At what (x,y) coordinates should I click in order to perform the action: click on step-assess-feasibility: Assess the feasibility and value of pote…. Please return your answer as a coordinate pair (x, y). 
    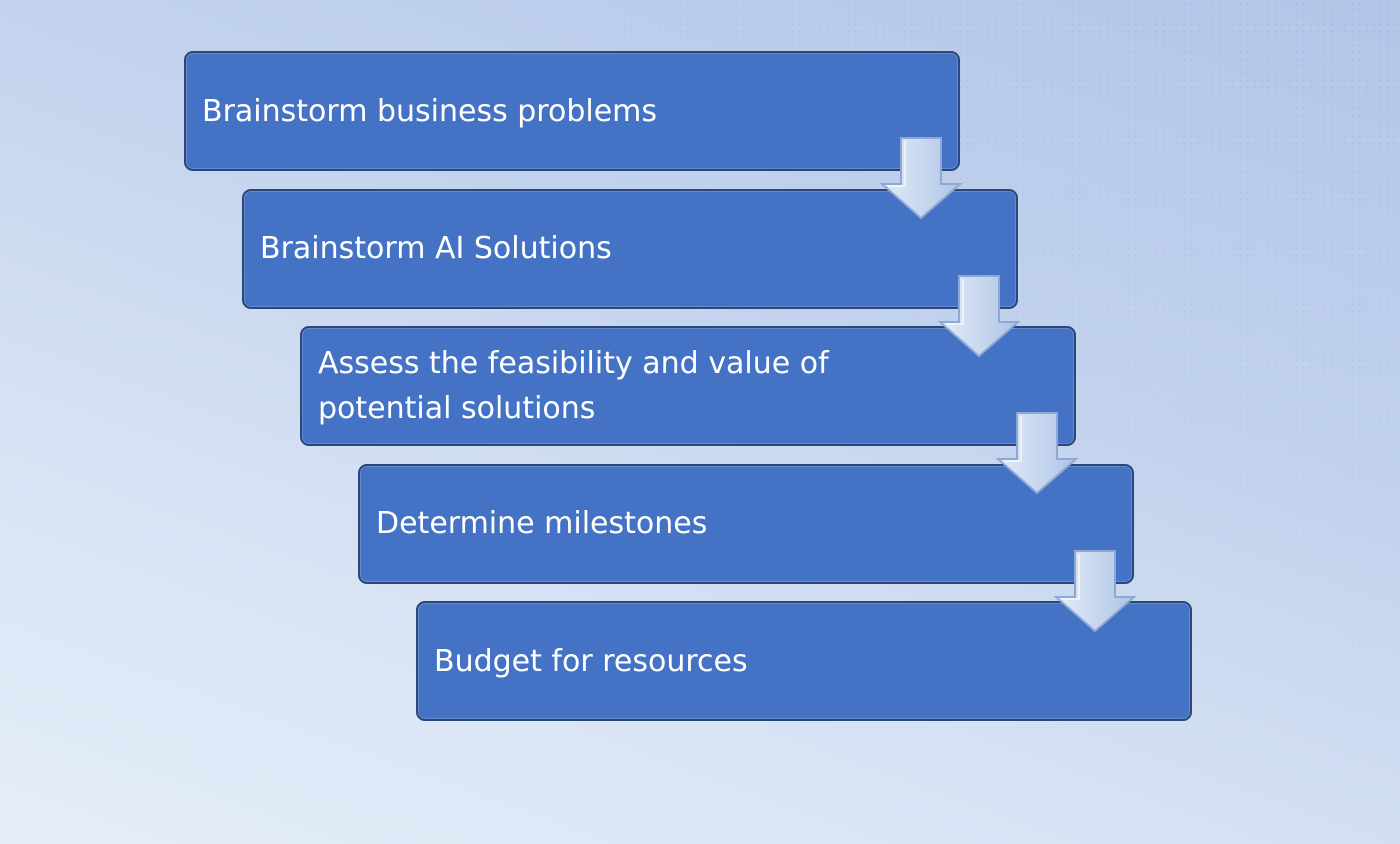
    Looking at the image, I should click on (688, 386).